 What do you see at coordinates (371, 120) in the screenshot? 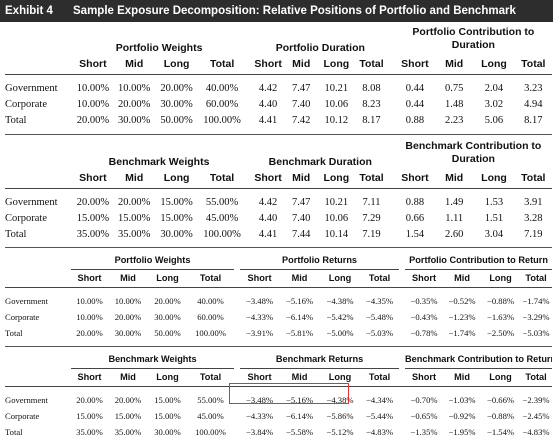
I see `cell: 8.17` at bounding box center [371, 120].